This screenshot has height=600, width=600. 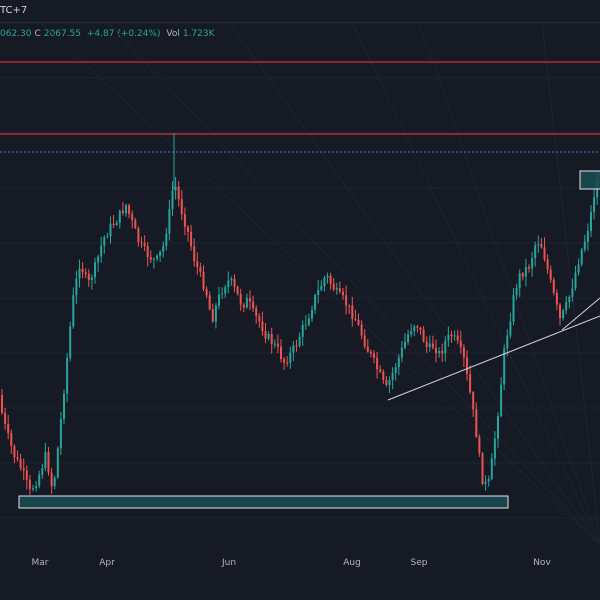 I want to click on close-label: C, so click(x=37, y=34).